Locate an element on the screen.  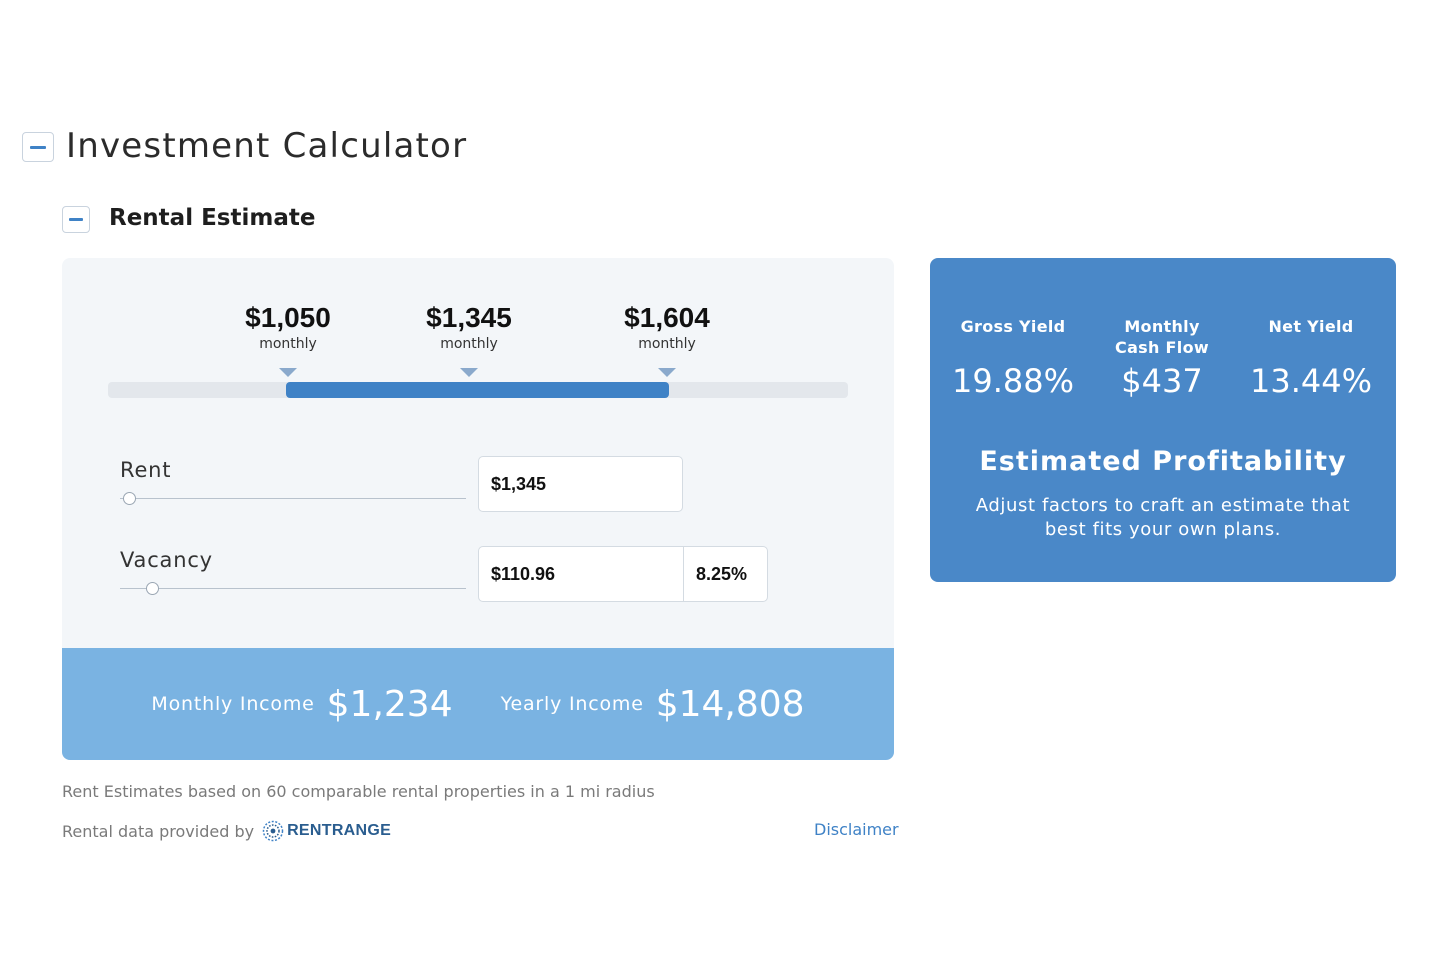
monthly-cash-flow-value: $437 is located at coordinates (1162, 381).